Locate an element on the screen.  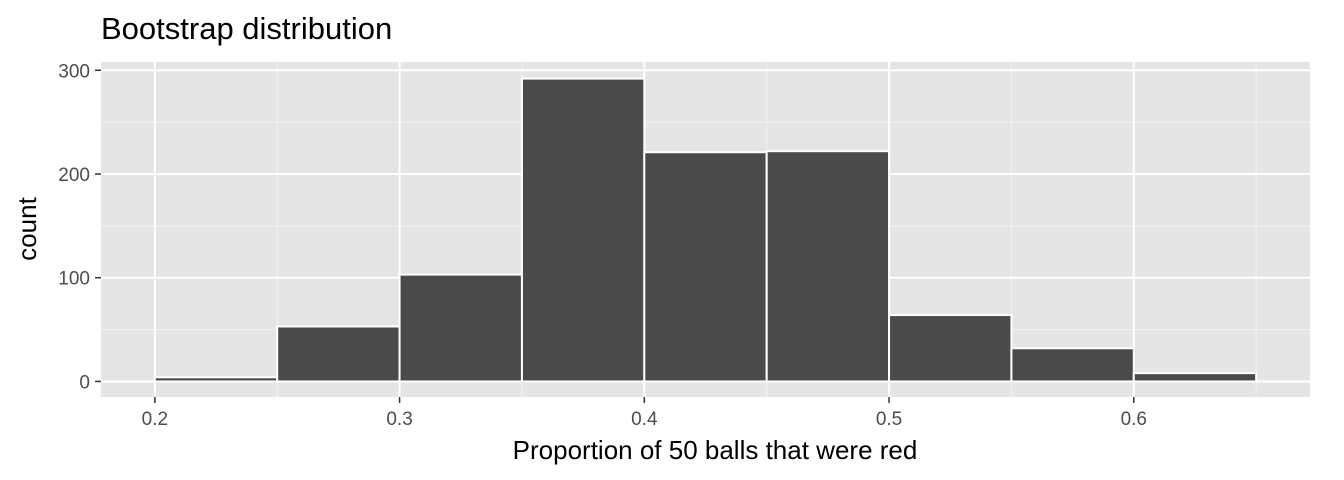
y-tick-label: 200 is located at coordinates (74, 175).